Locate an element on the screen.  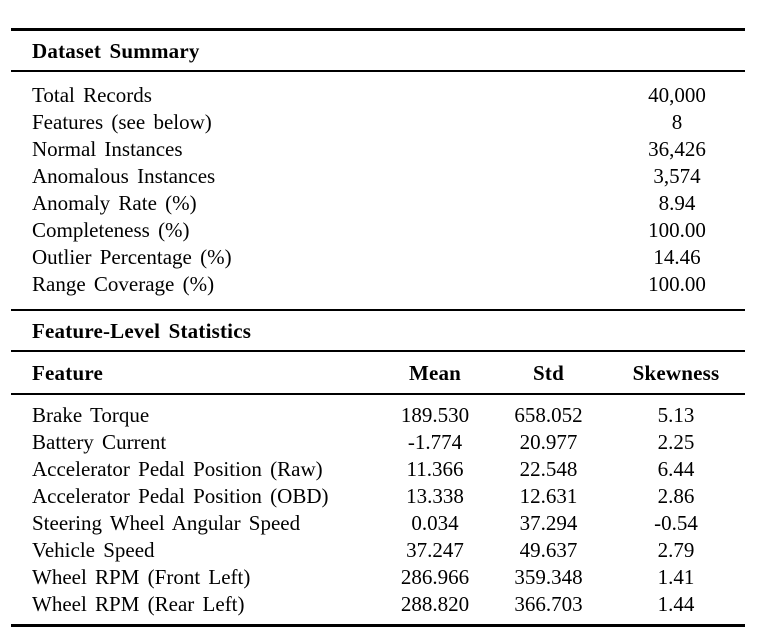
summary-row-value: 36,426 is located at coordinates (677, 149).